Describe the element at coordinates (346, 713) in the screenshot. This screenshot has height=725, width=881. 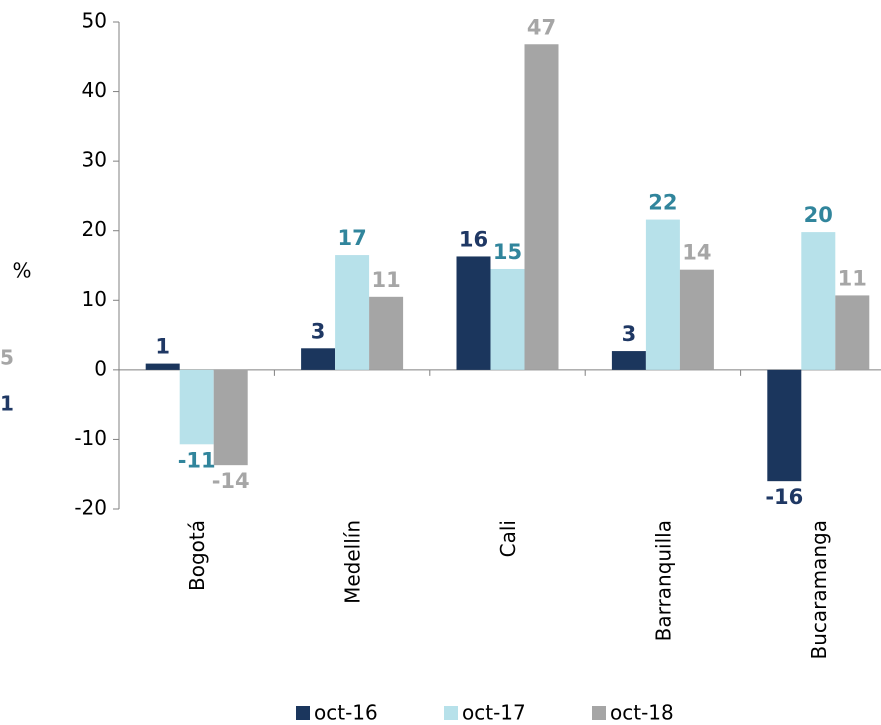
I see `legend-label: oct-16` at that location.